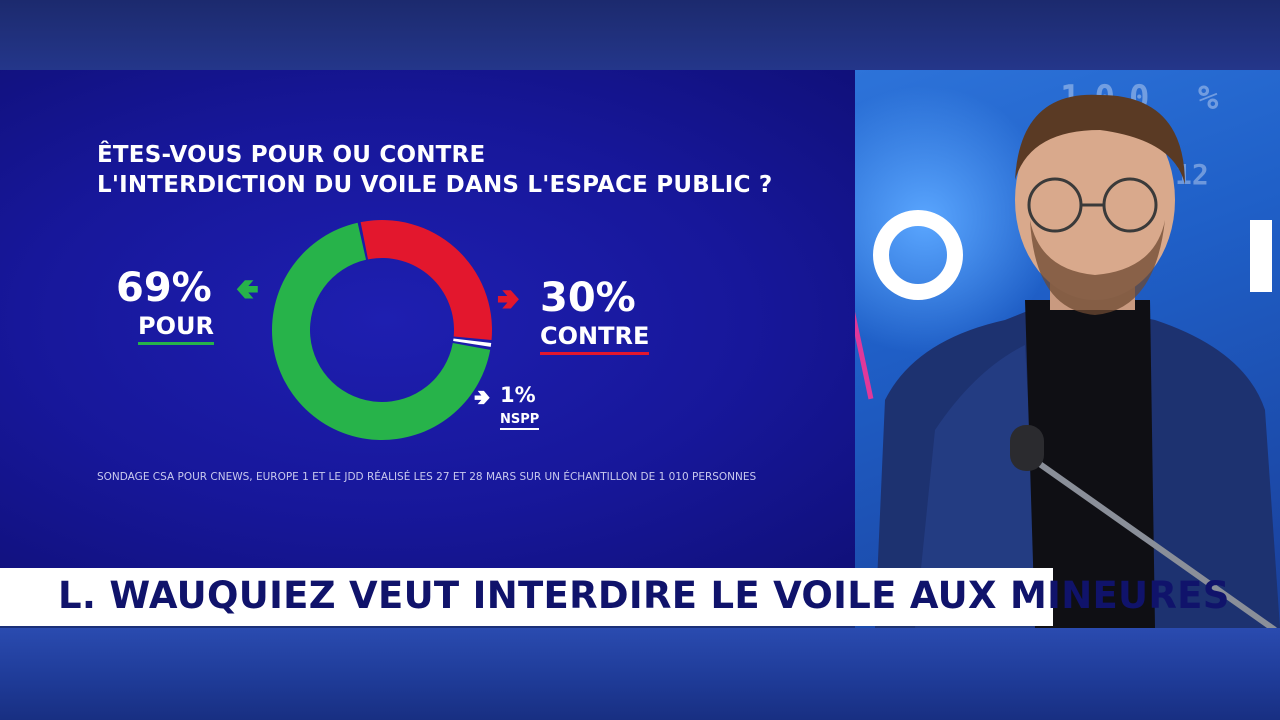  I want to click on value-label-pour: 69%, so click(164, 288).